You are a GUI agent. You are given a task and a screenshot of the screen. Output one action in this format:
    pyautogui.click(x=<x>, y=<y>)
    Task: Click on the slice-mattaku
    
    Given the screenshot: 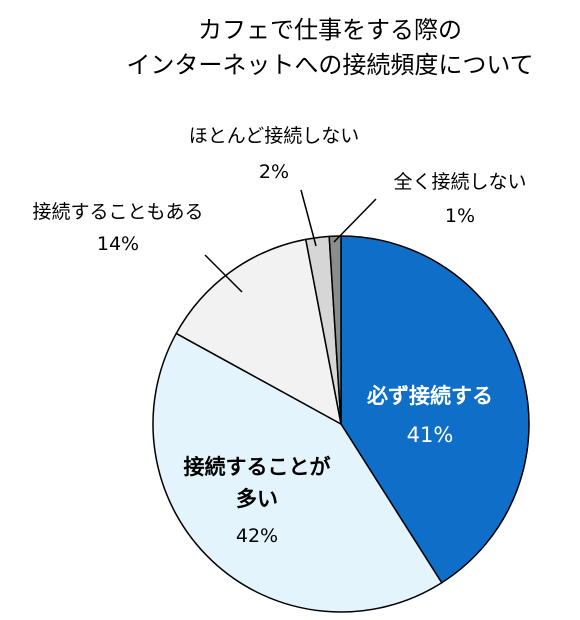 What is the action you would take?
    pyautogui.click(x=335, y=330)
    